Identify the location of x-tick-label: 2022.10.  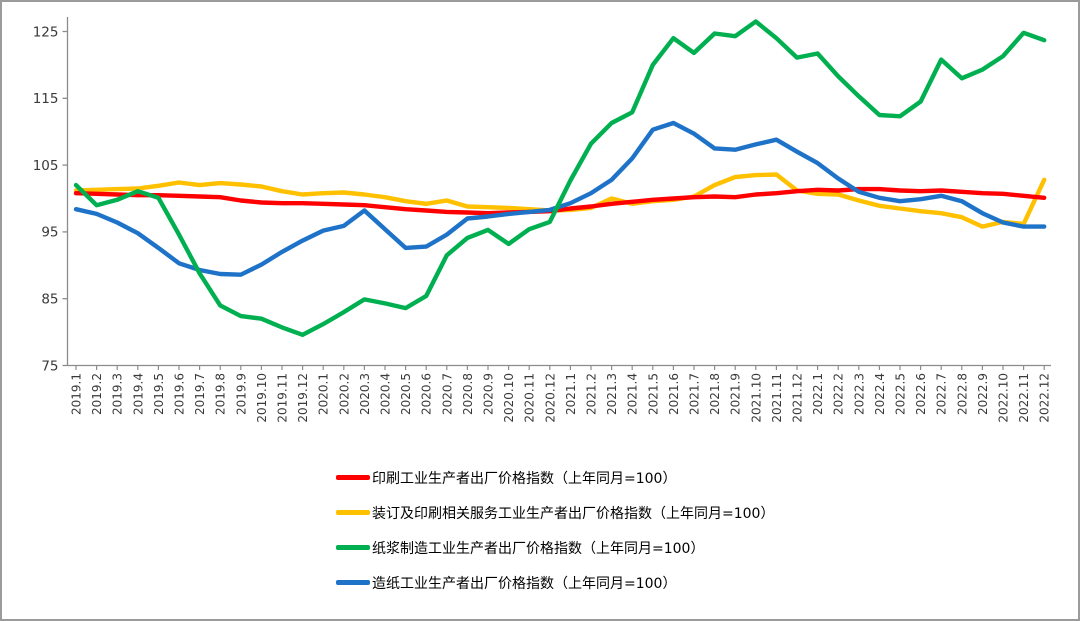
(1004, 398).